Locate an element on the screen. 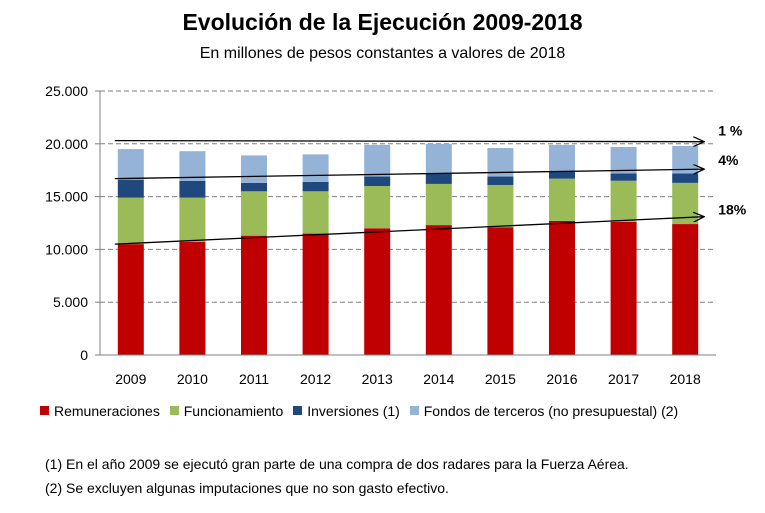 The width and height of the screenshot is (765, 513). x-tick-label: 2015 is located at coordinates (500, 379).